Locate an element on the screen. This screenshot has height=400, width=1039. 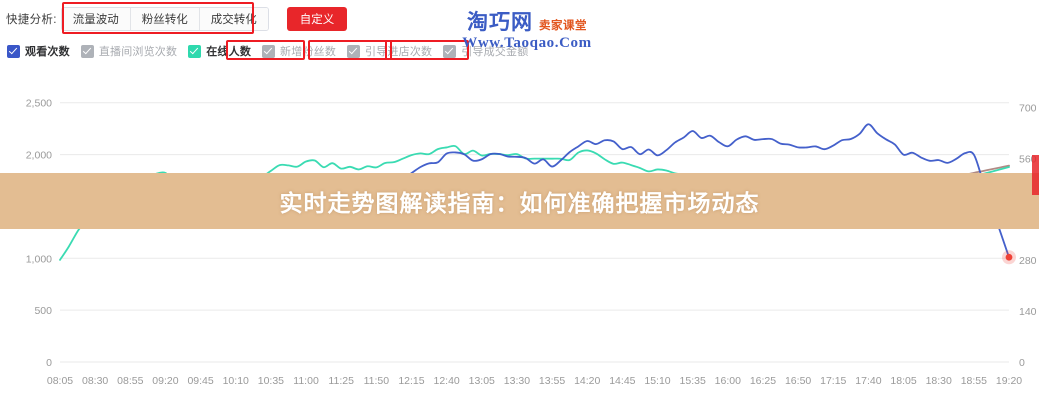
x-tick: 15:10 is located at coordinates (657, 381).